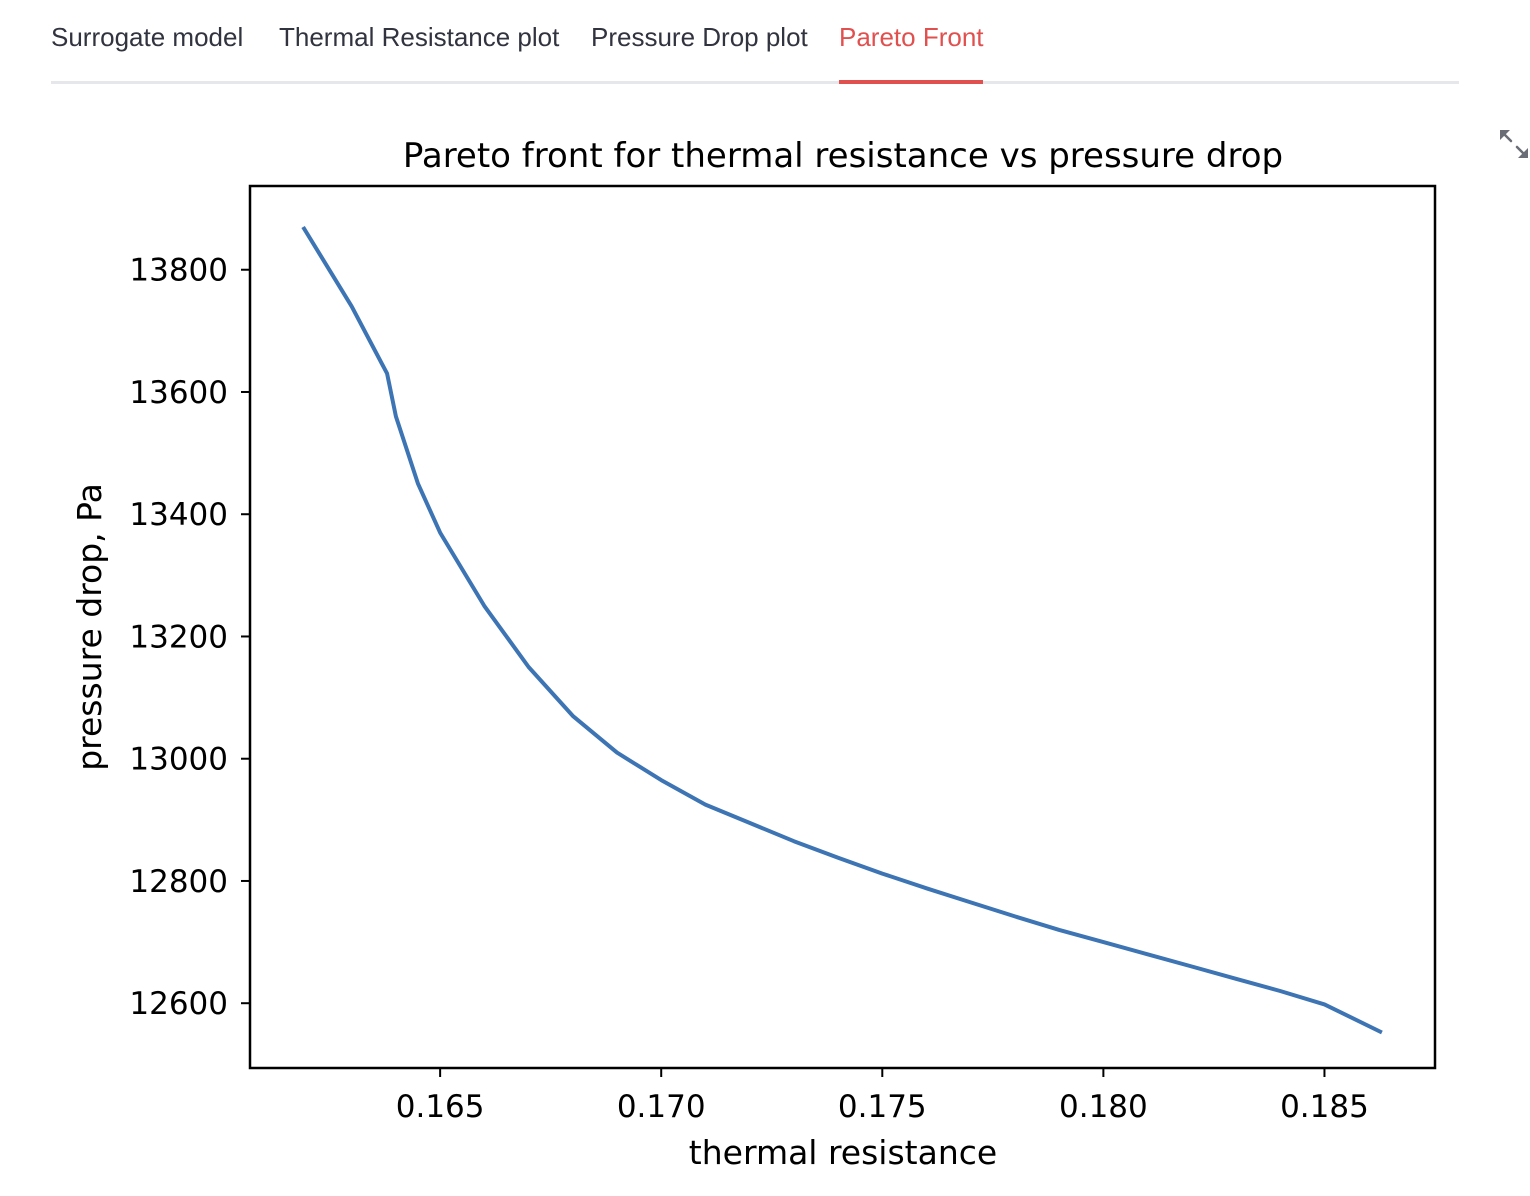 This screenshot has height=1196, width=1530. Describe the element at coordinates (1324, 1107) in the screenshot. I see `x-tick-label: 0.185` at that location.